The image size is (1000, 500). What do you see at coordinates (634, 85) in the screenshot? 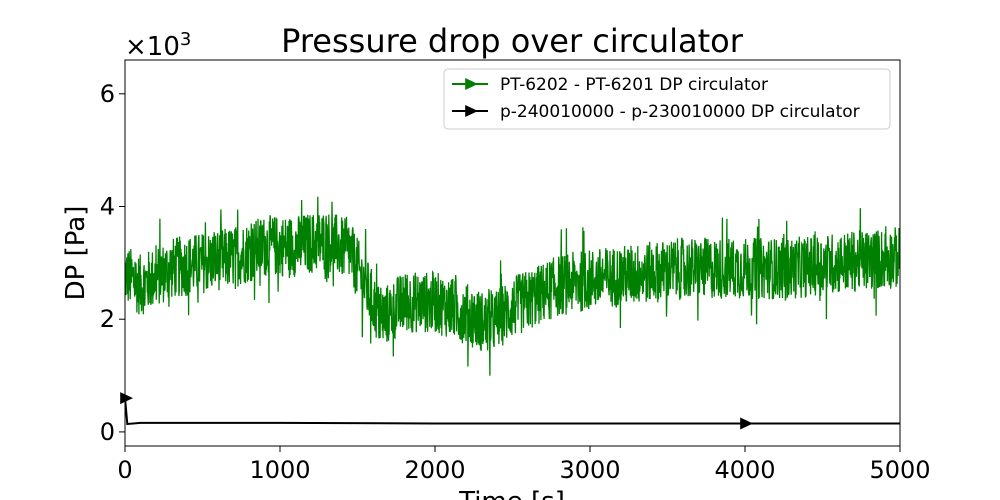
I see `legend-label-1: PT-6202 - PT-6201 DP circulator` at bounding box center [634, 85].